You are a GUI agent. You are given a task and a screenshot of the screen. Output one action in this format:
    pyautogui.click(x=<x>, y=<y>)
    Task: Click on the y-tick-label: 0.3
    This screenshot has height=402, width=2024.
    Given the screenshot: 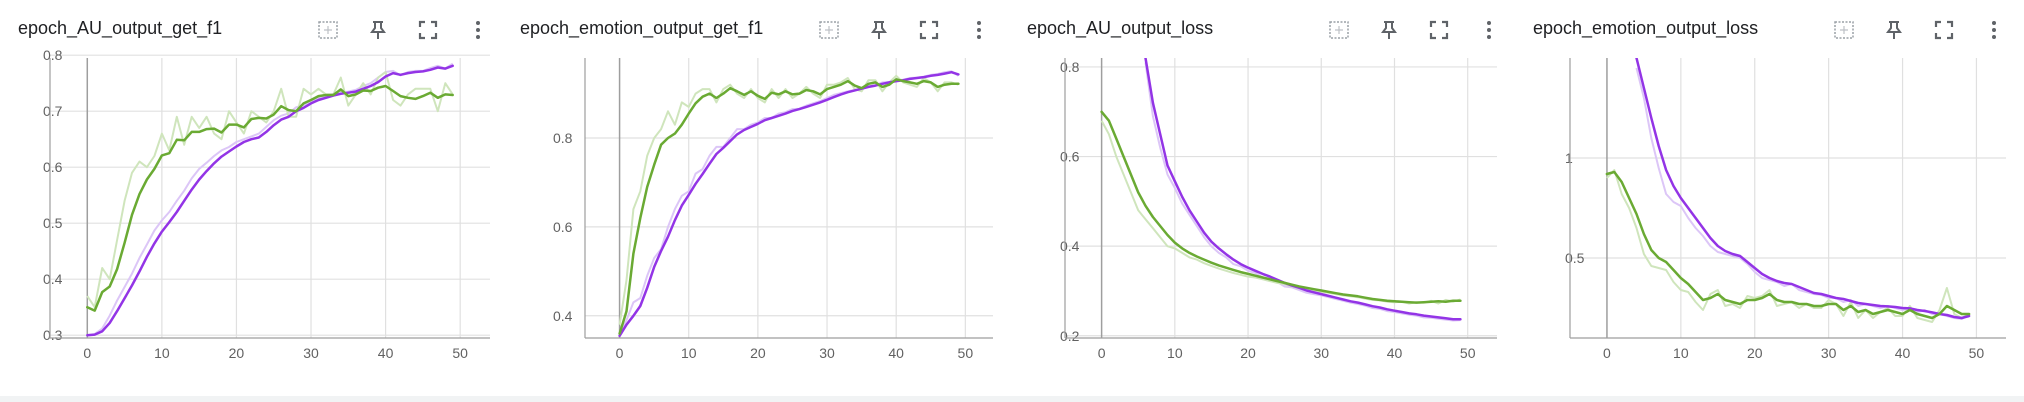 What is the action you would take?
    pyautogui.click(x=53, y=335)
    